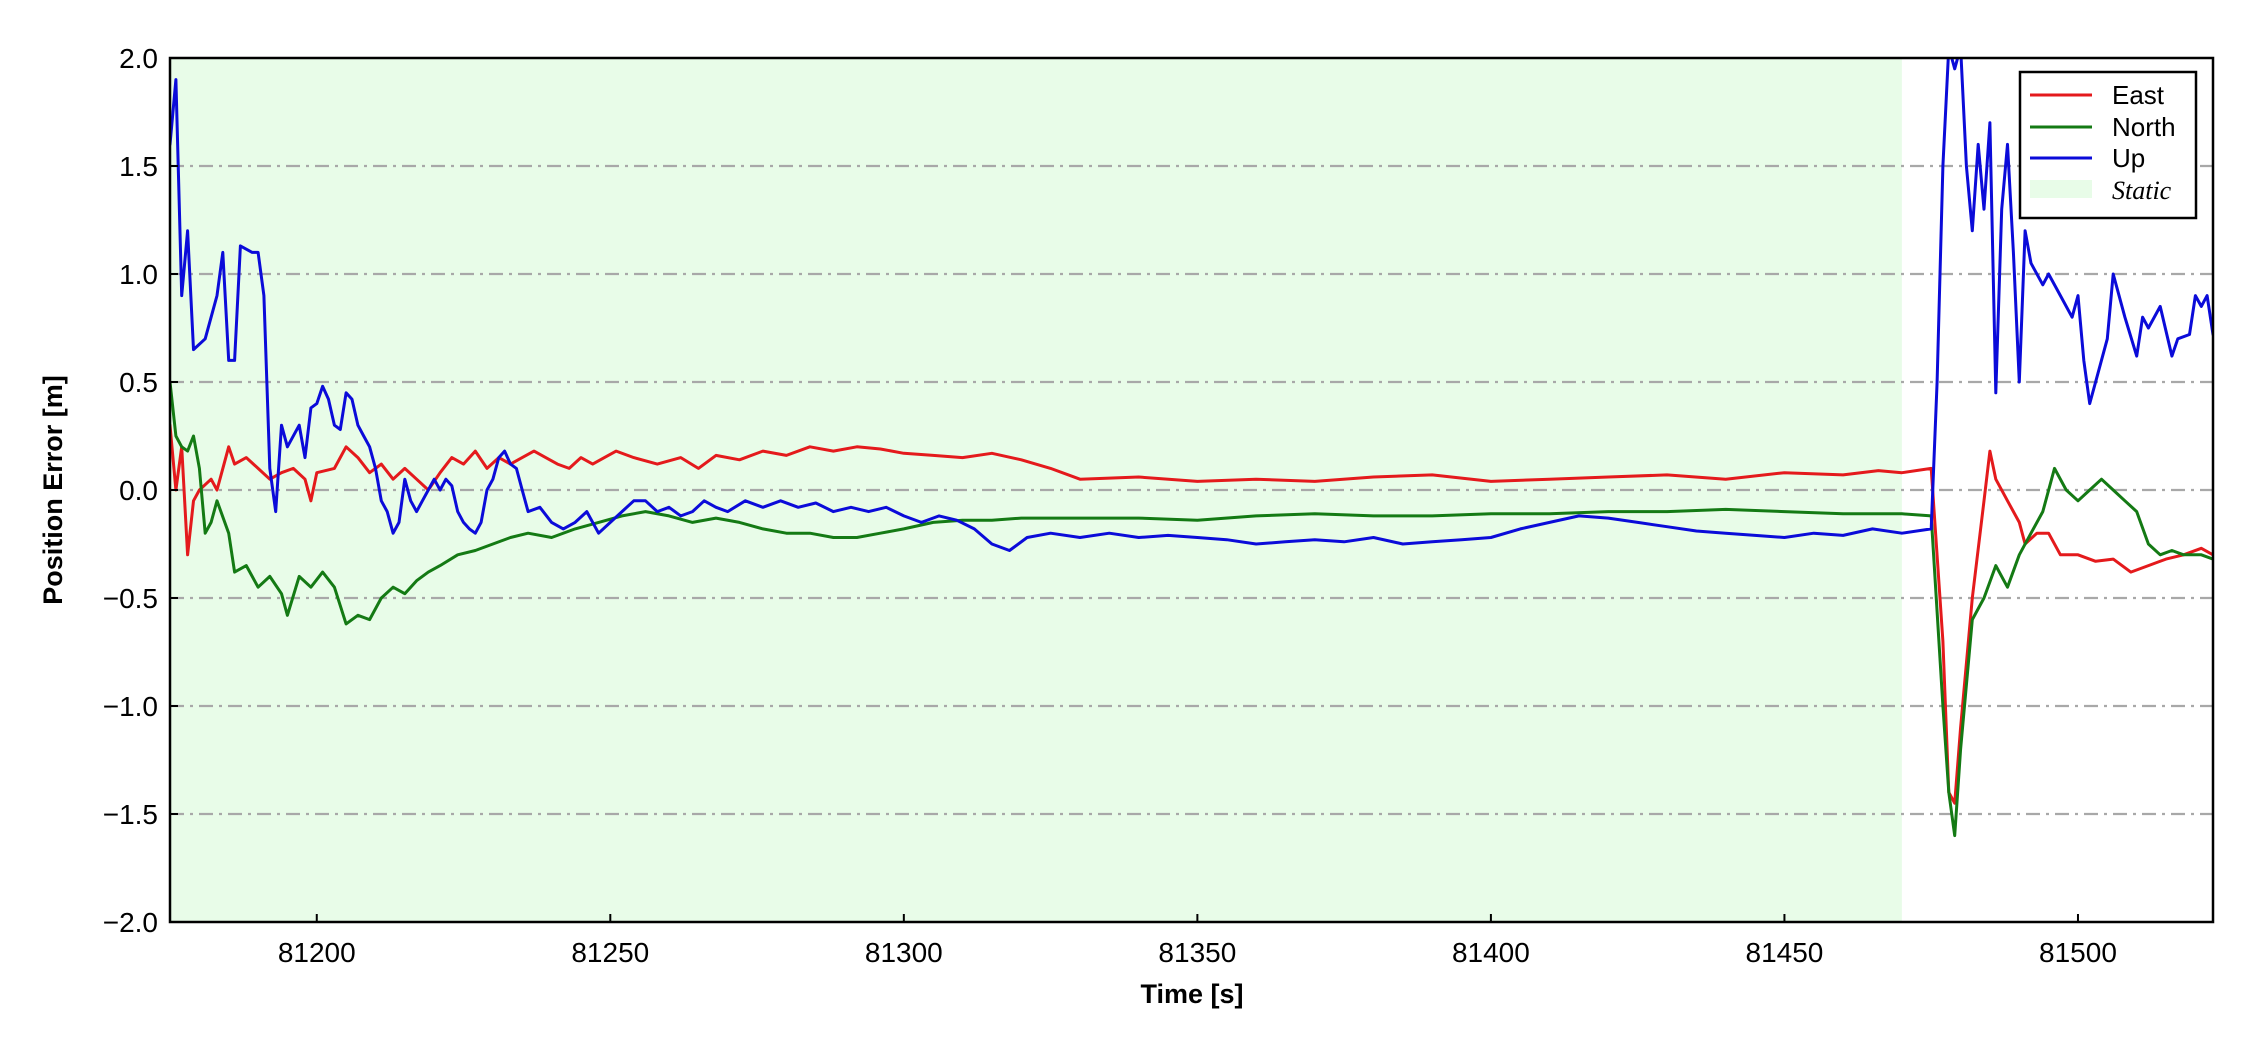 The height and width of the screenshot is (1050, 2250). I want to click on legend: East North Up Static, so click(2108, 145).